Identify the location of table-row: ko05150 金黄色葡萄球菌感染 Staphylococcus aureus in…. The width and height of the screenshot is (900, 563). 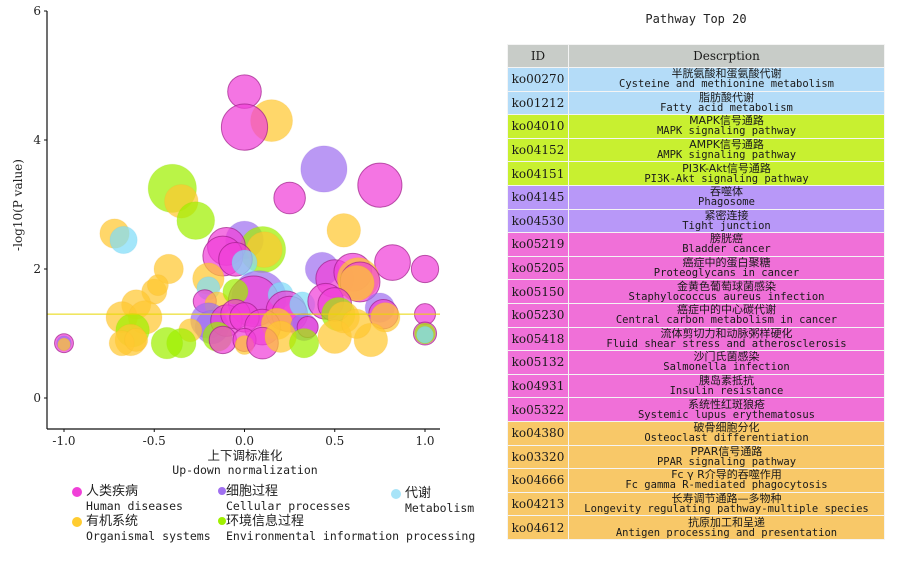
(696, 291).